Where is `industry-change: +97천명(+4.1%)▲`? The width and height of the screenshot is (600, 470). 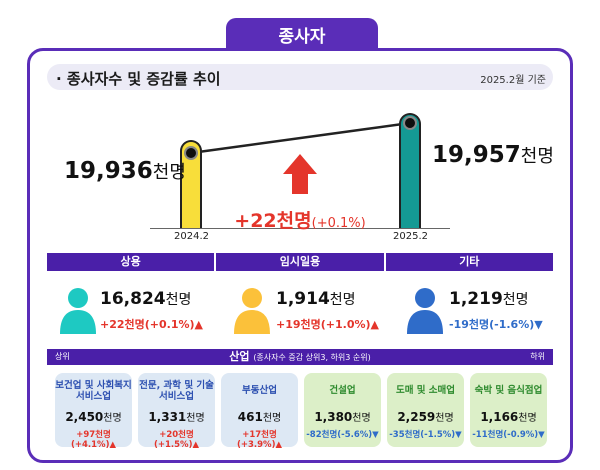
industry-change: +97천명(+4.1%)▲ is located at coordinates (93, 440).